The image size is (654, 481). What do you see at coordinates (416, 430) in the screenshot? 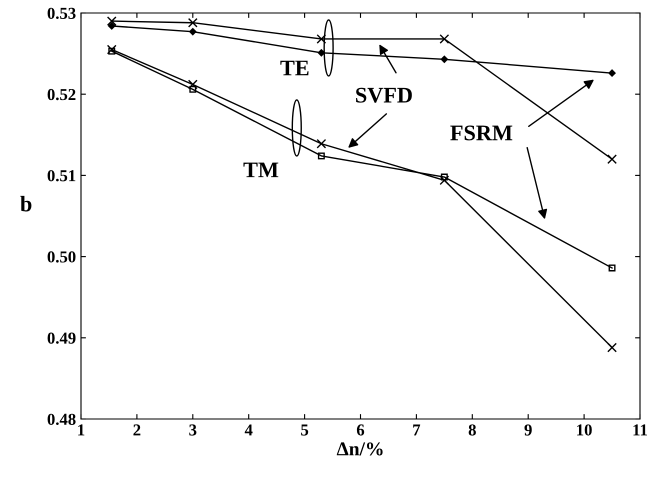
I see `x-tick-label: 7` at bounding box center [416, 430].